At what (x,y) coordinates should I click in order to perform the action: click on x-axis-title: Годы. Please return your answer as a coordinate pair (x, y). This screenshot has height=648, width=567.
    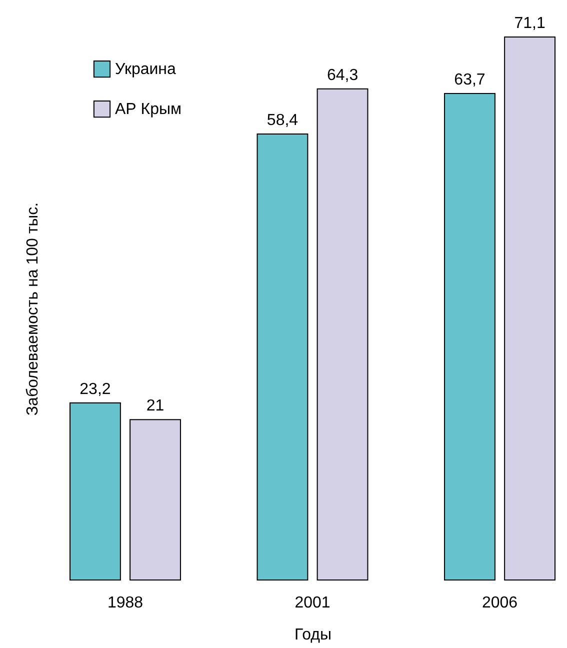
    Looking at the image, I should click on (313, 635).